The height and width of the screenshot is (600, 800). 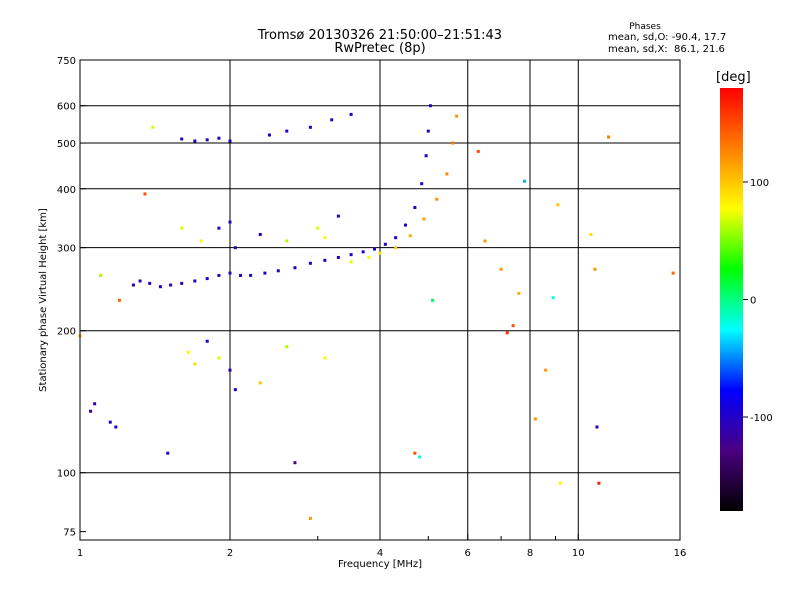 I want to click on stats-heading: Phases, so click(x=645, y=27).